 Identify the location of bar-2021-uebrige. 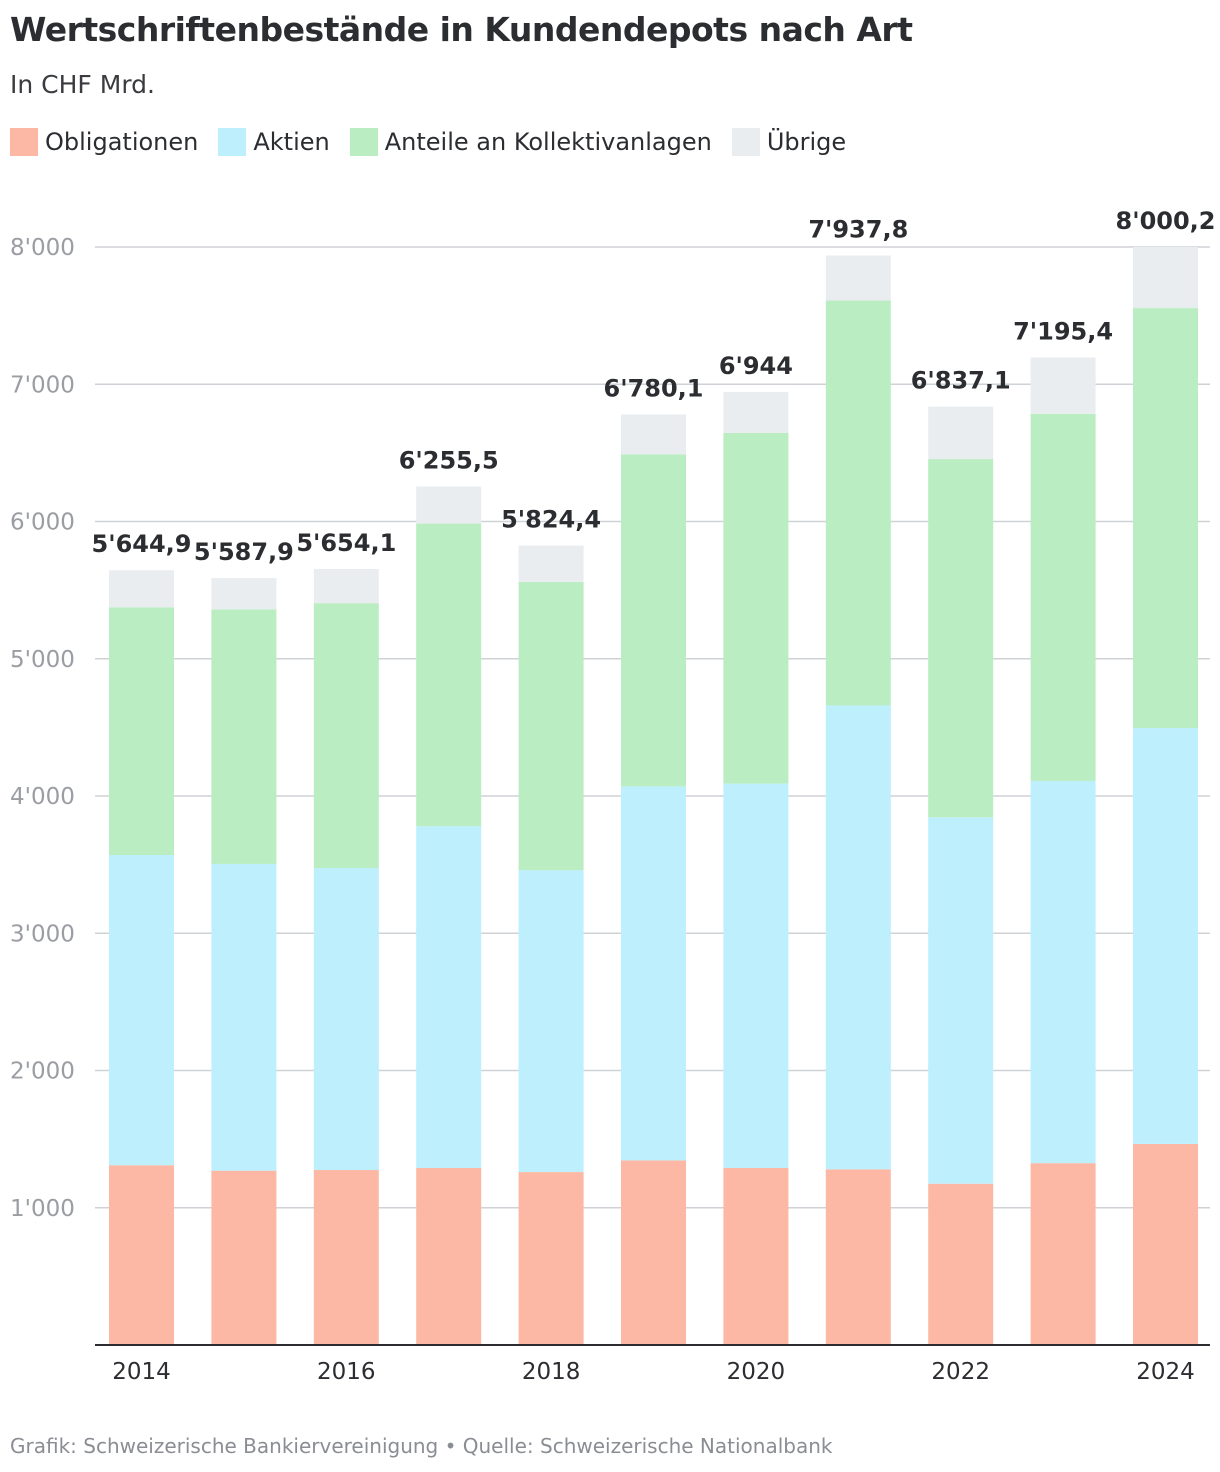
(858, 278).